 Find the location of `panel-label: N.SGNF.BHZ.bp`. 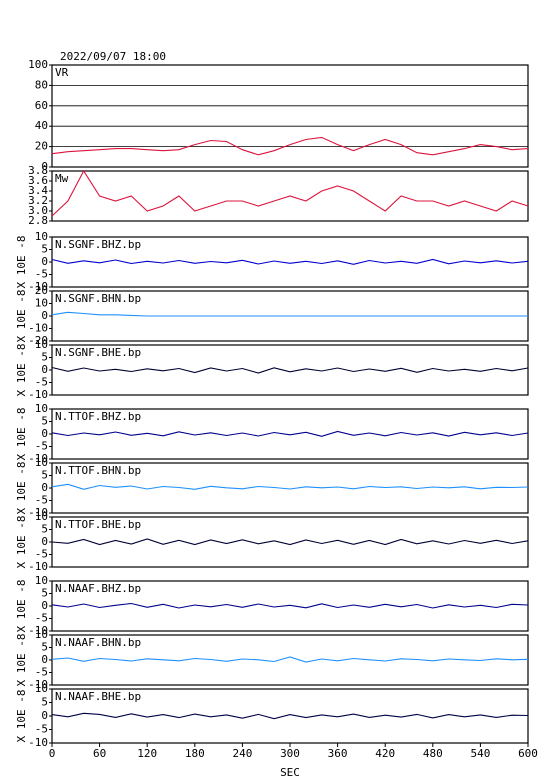

panel-label: N.SGNF.BHZ.bp is located at coordinates (98, 244).